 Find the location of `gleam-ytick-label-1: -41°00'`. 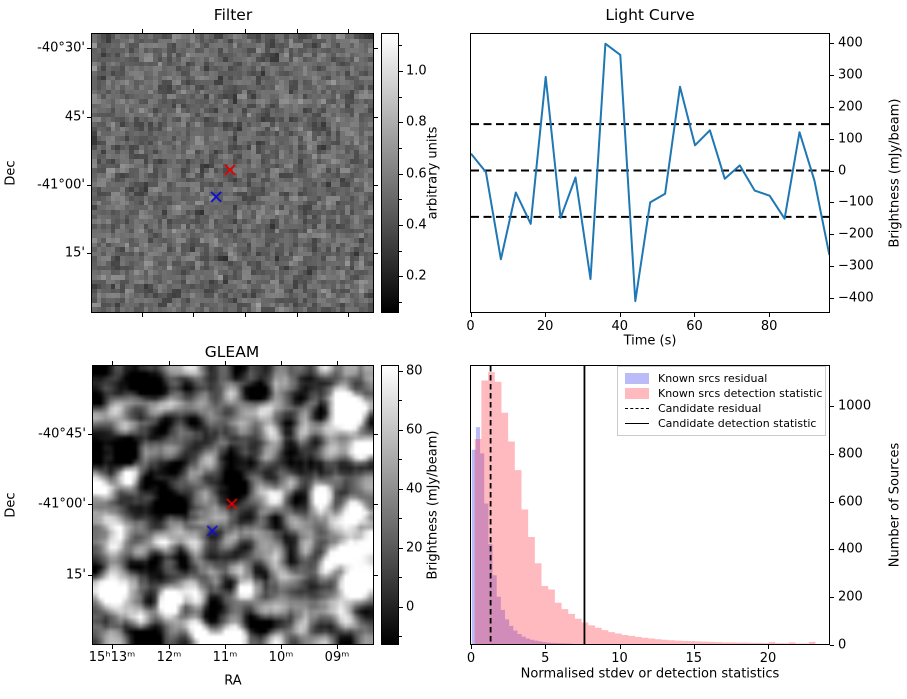

gleam-ytick-label-1: -41°00' is located at coordinates (62, 504).